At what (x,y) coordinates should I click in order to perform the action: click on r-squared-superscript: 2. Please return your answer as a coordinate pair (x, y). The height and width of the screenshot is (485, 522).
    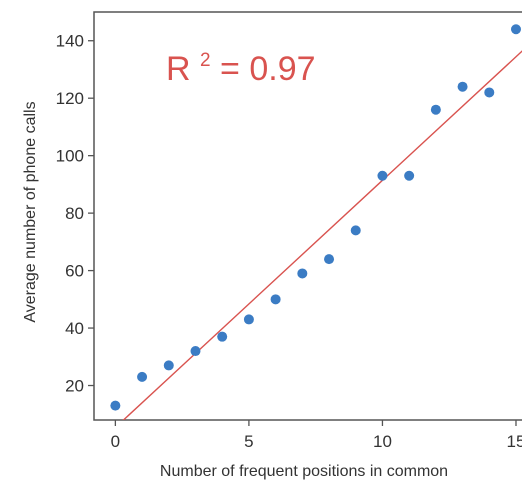
    Looking at the image, I should click on (205, 60).